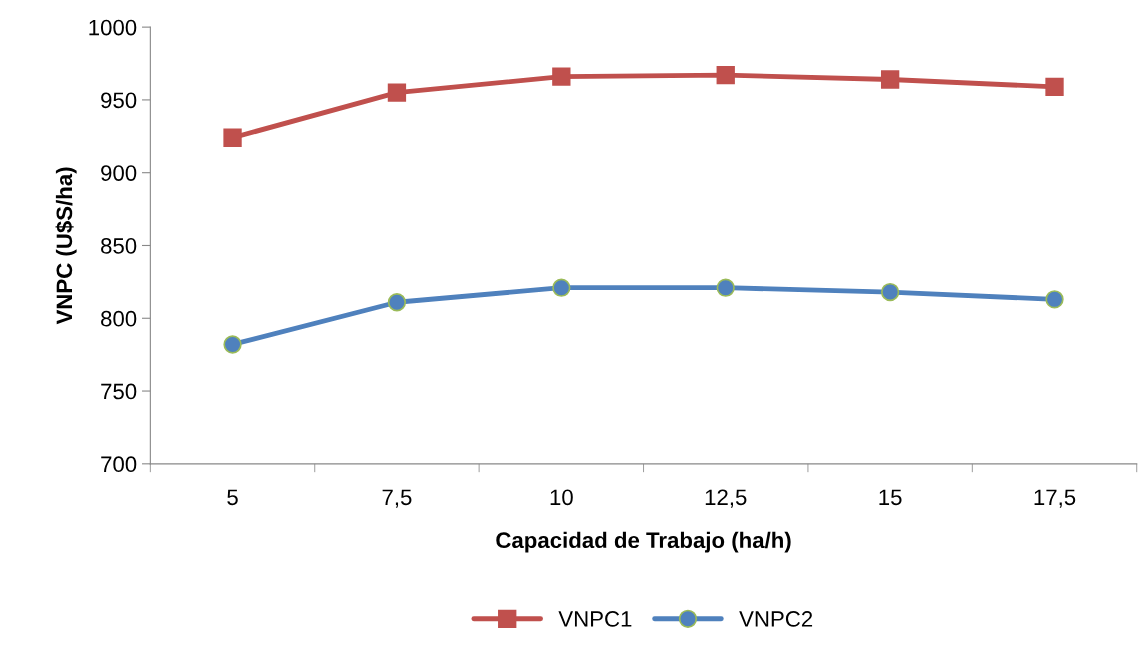 The width and height of the screenshot is (1139, 646). What do you see at coordinates (119, 391) in the screenshot?
I see `y-tick-label: 750` at bounding box center [119, 391].